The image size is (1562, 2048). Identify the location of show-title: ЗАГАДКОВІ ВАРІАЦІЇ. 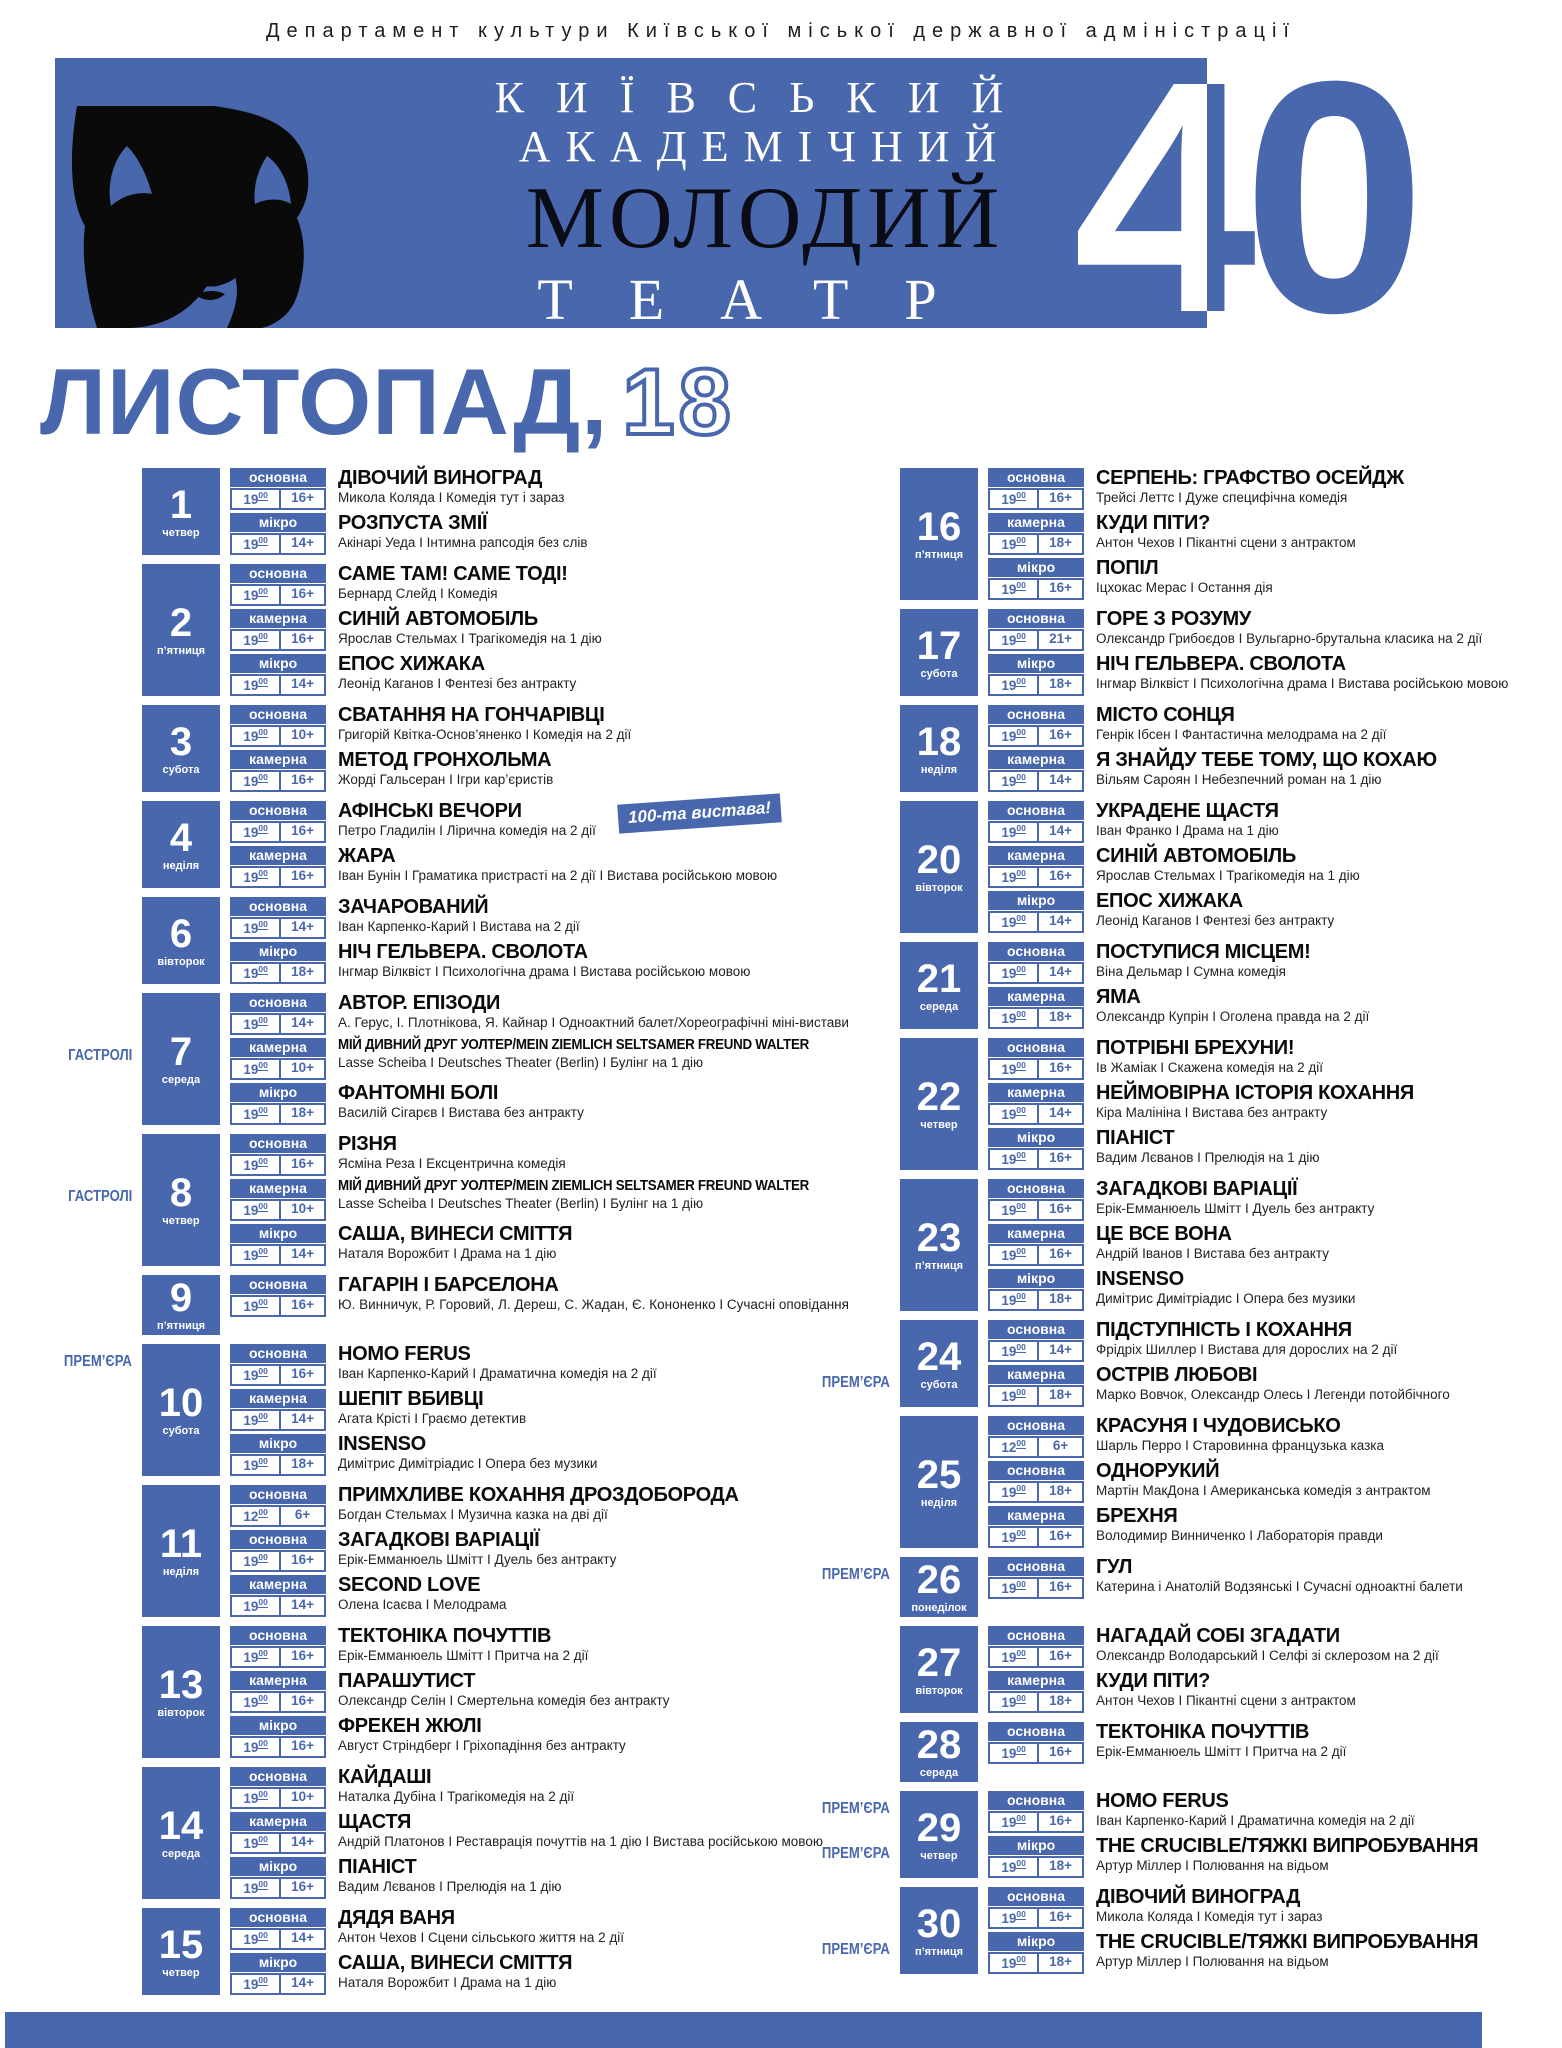
(1197, 1189).